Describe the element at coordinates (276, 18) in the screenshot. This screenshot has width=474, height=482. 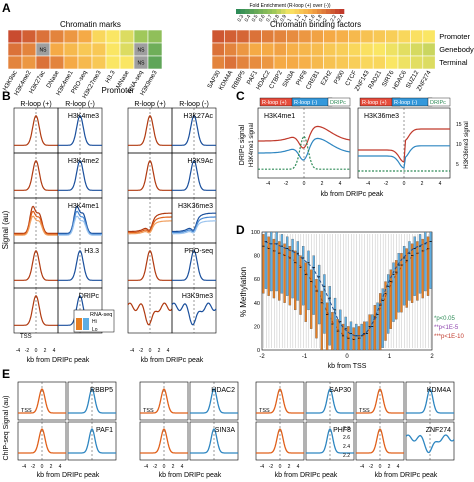
I see `legend-tick: 0.8` at that location.